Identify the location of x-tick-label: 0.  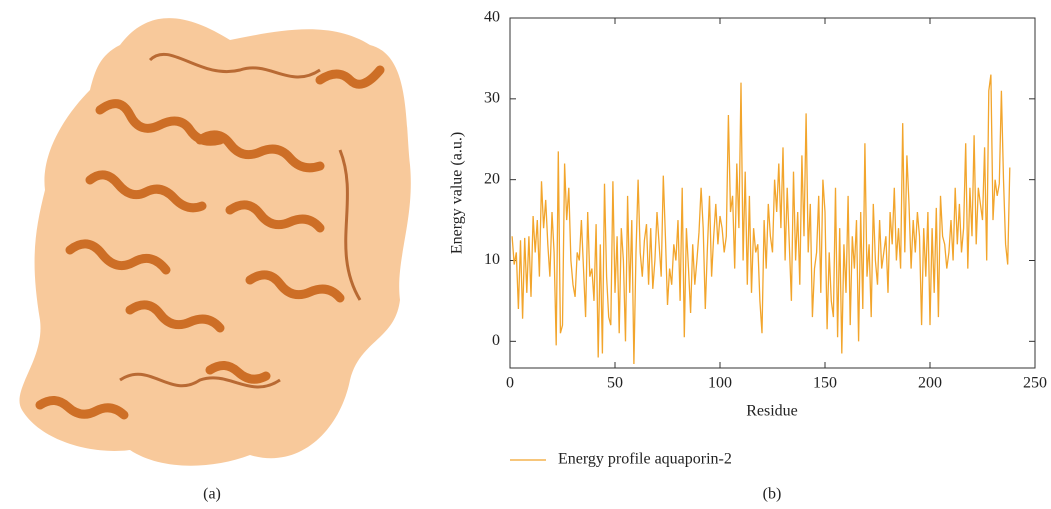
(510, 383).